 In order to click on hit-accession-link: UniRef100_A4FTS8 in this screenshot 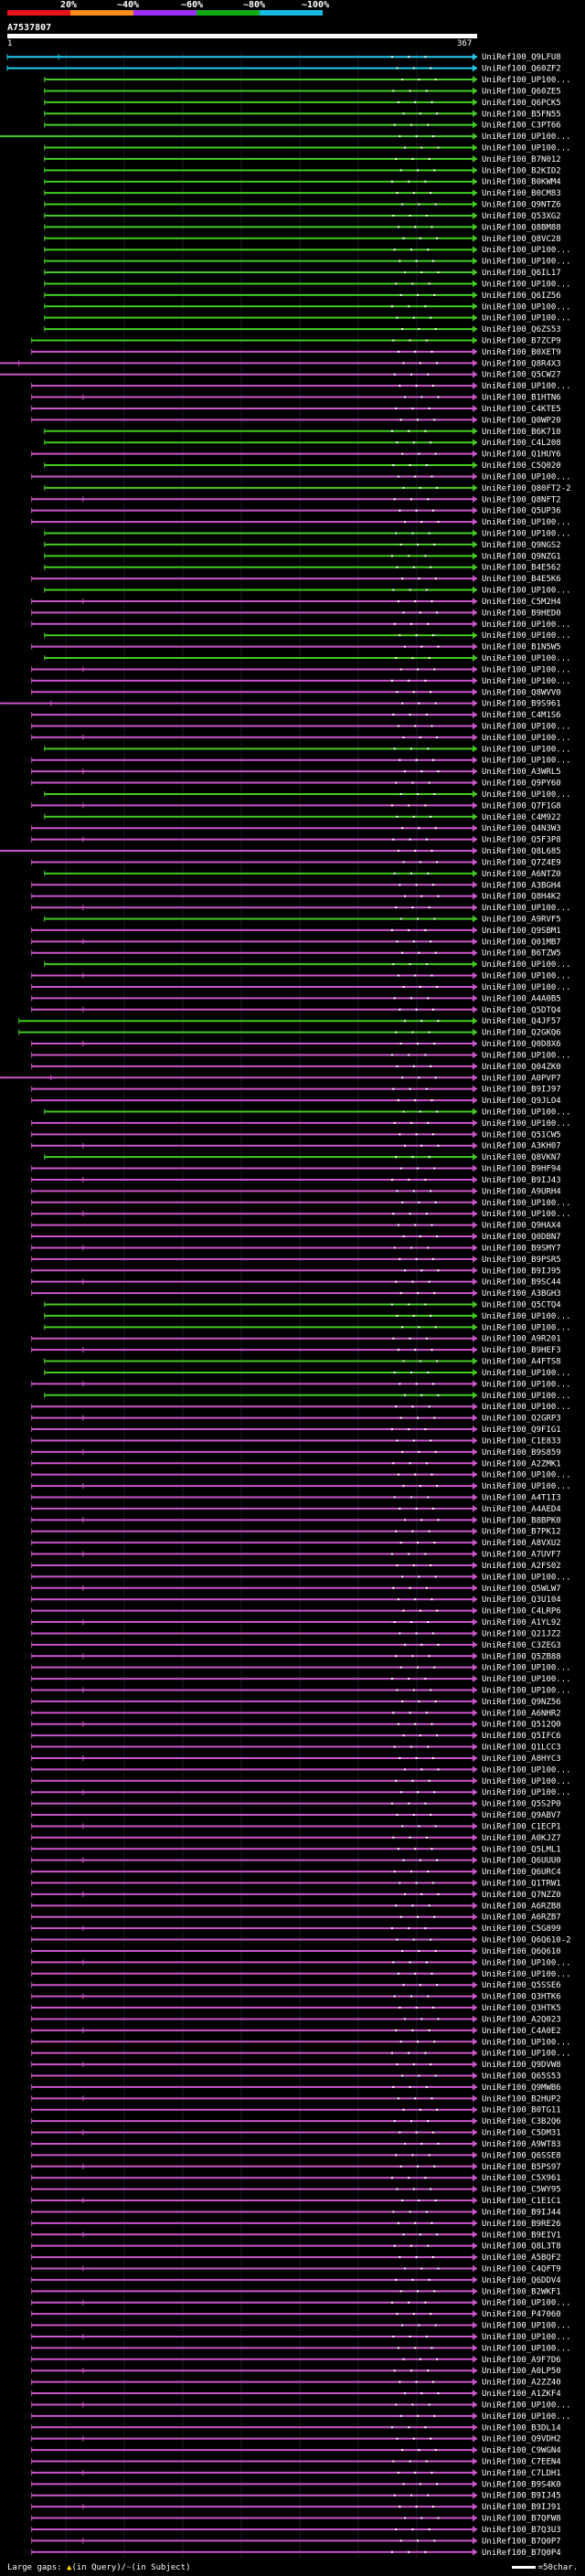, I will do `click(521, 1362)`.